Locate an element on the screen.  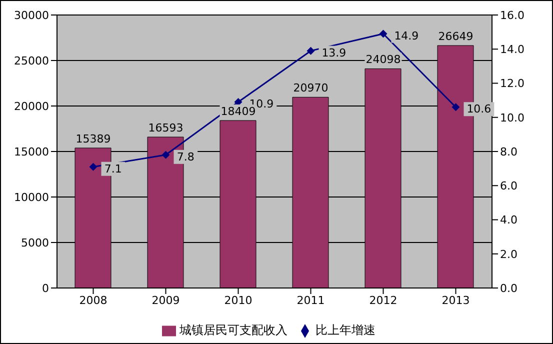
x-tick-label: 2008 is located at coordinates (93, 300).